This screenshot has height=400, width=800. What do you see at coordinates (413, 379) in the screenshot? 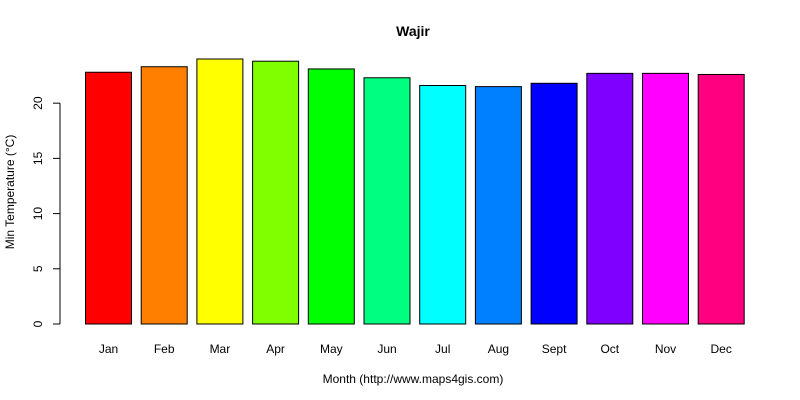
I see `x-axis-label: Month (http://www.maps4gis.com)` at bounding box center [413, 379].